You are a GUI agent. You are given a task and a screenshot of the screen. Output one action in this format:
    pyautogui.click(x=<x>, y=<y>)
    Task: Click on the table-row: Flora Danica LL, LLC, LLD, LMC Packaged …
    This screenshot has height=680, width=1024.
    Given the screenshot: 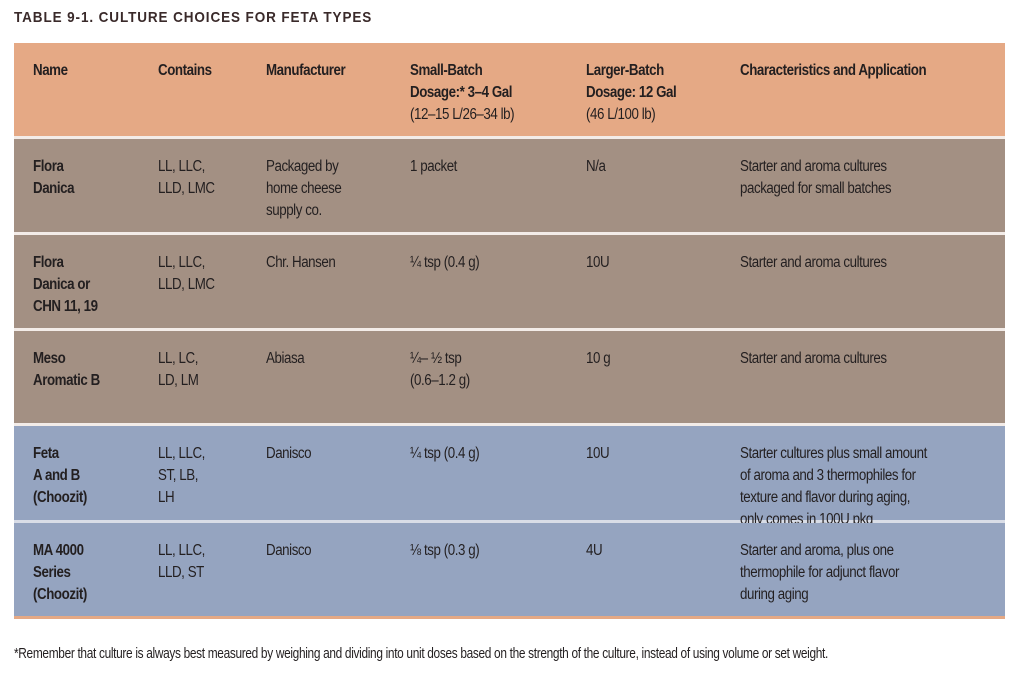 What is the action you would take?
    pyautogui.click(x=509, y=185)
    